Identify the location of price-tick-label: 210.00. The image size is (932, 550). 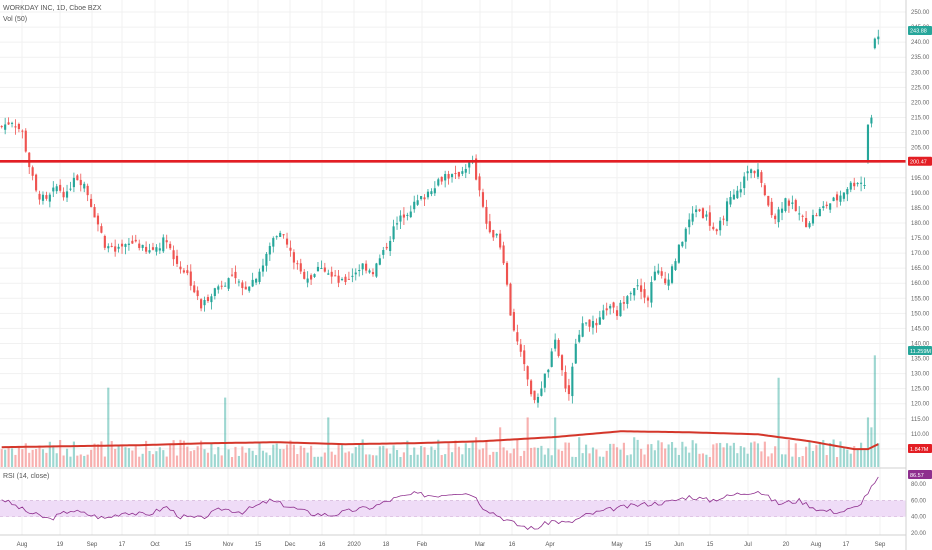
(920, 134).